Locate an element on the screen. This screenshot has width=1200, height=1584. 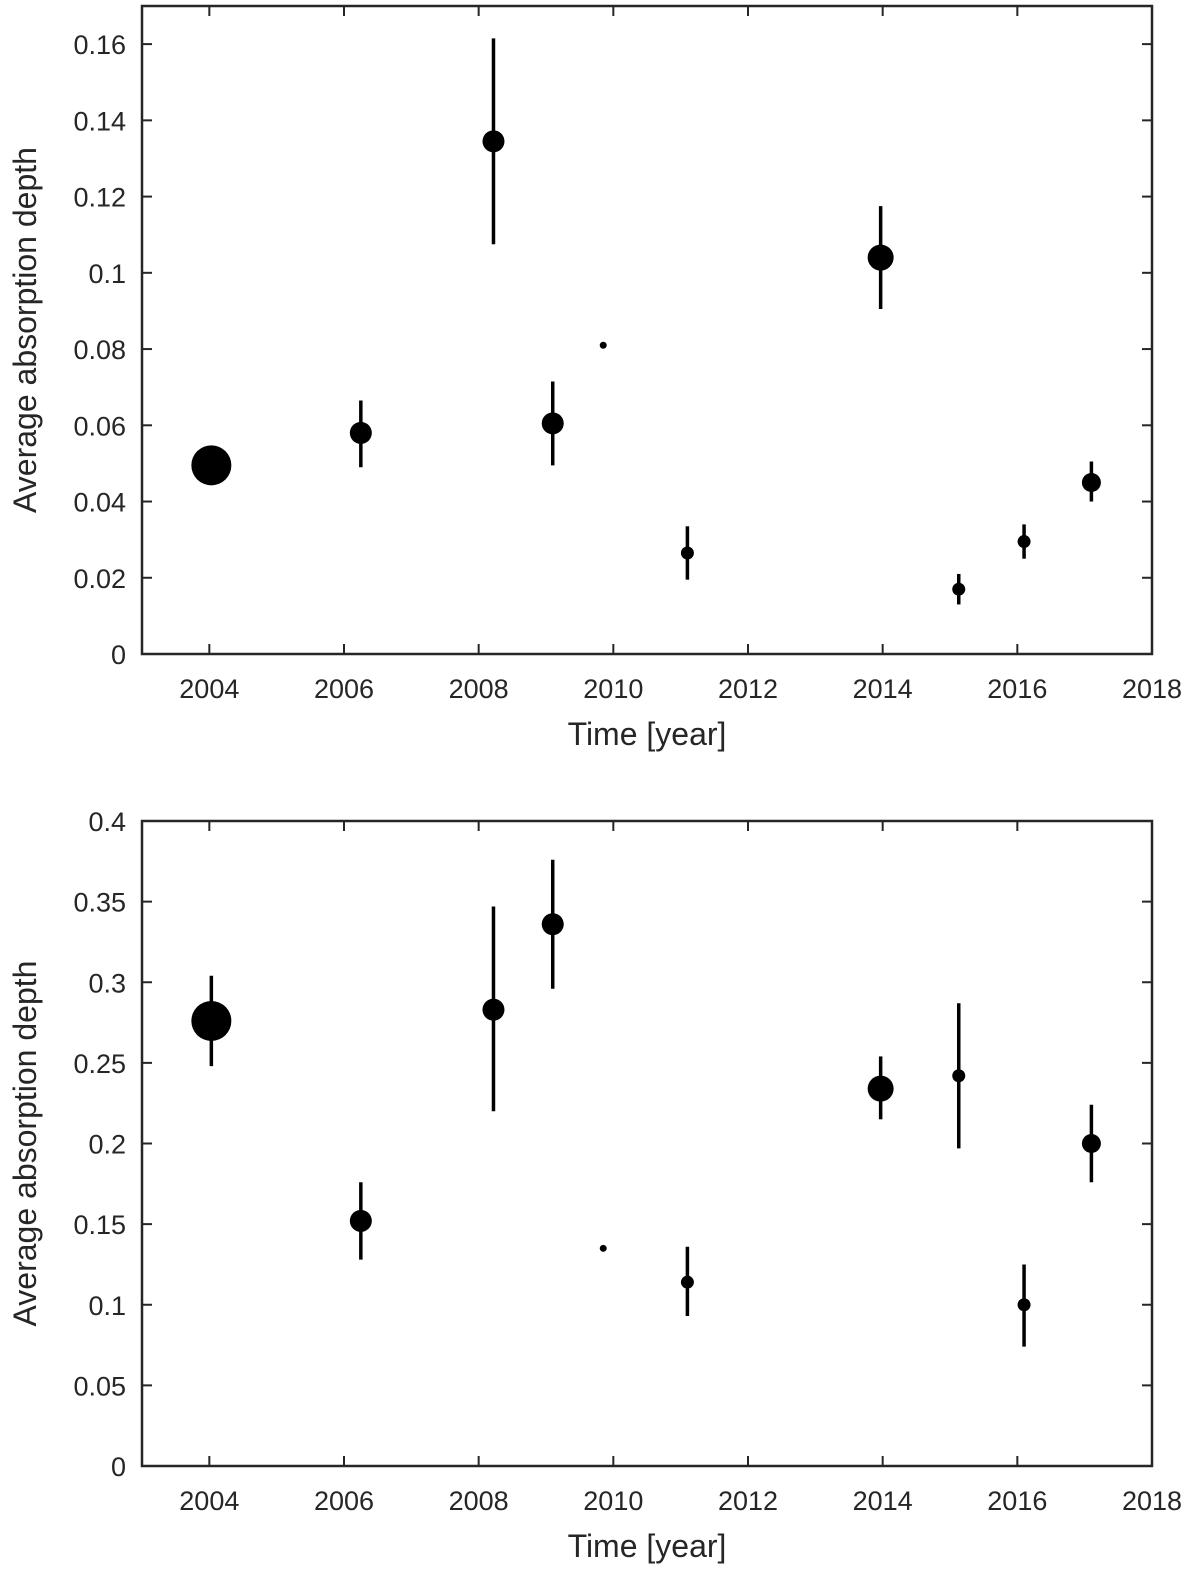
y-tick-label: 0.05 is located at coordinates (99, 1386).